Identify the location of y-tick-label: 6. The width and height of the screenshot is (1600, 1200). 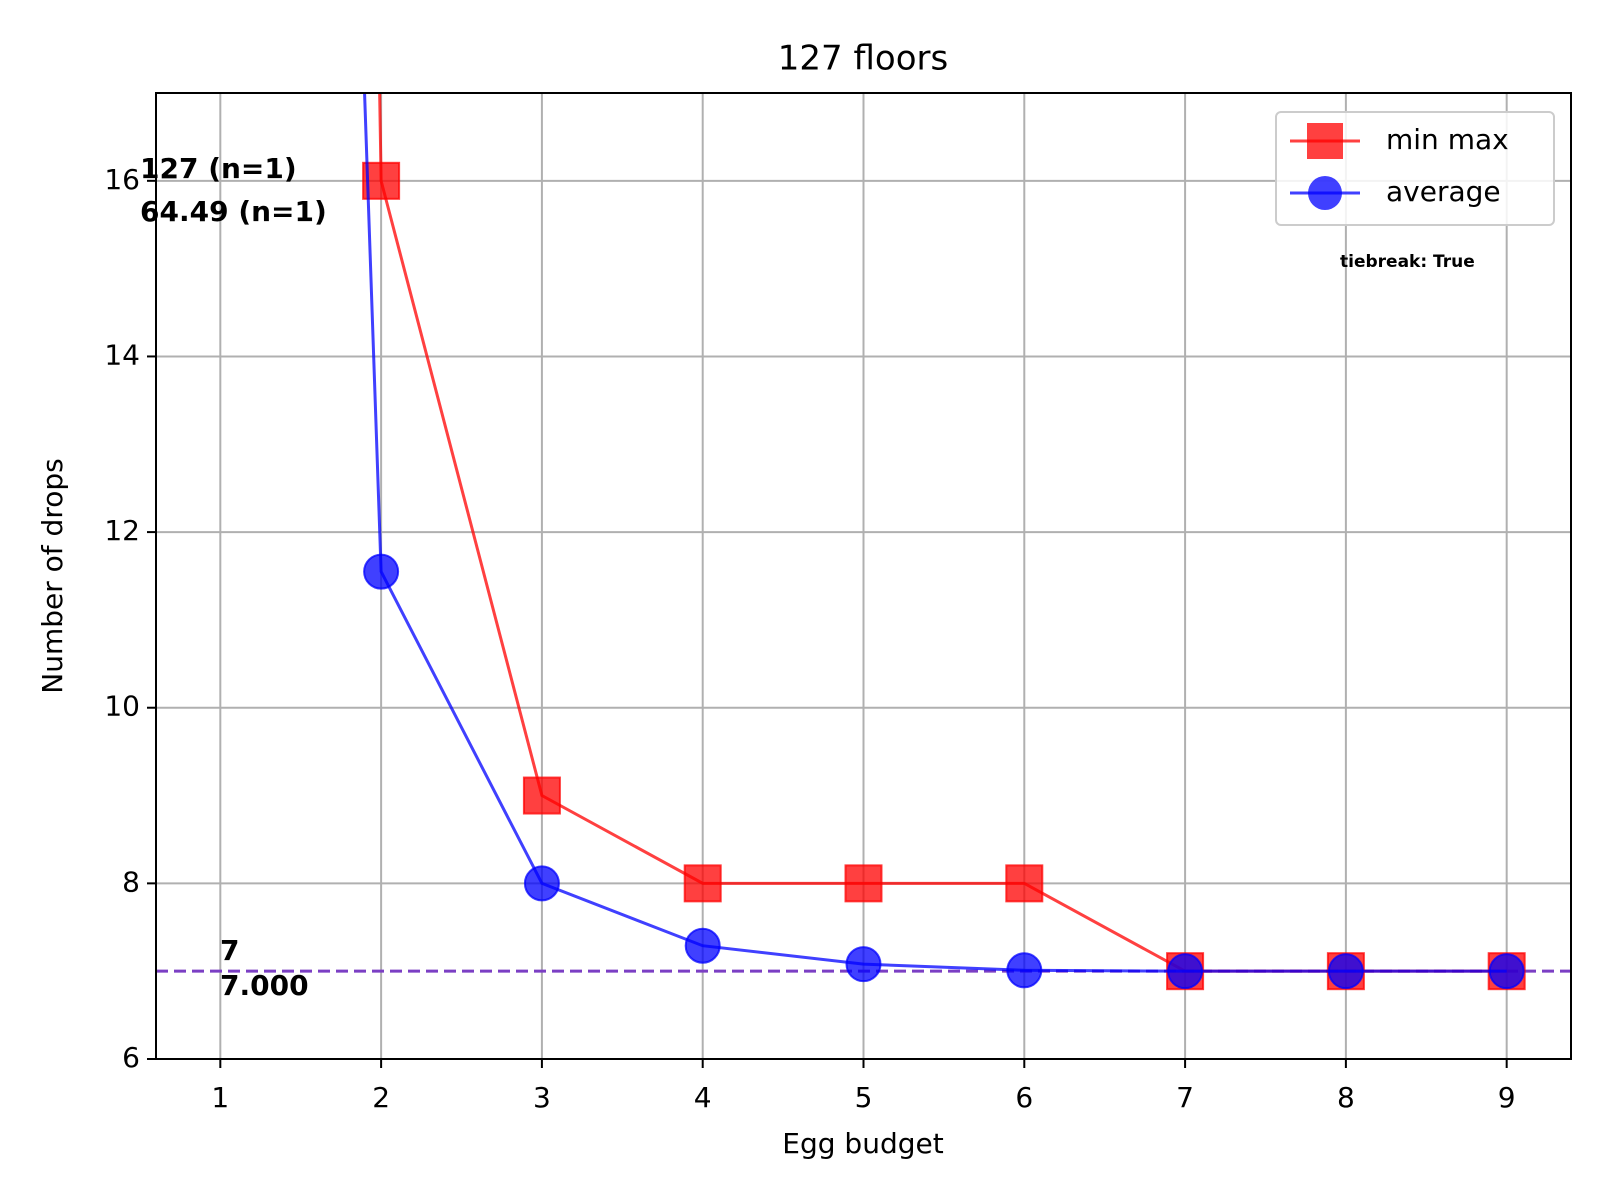
(131, 1057).